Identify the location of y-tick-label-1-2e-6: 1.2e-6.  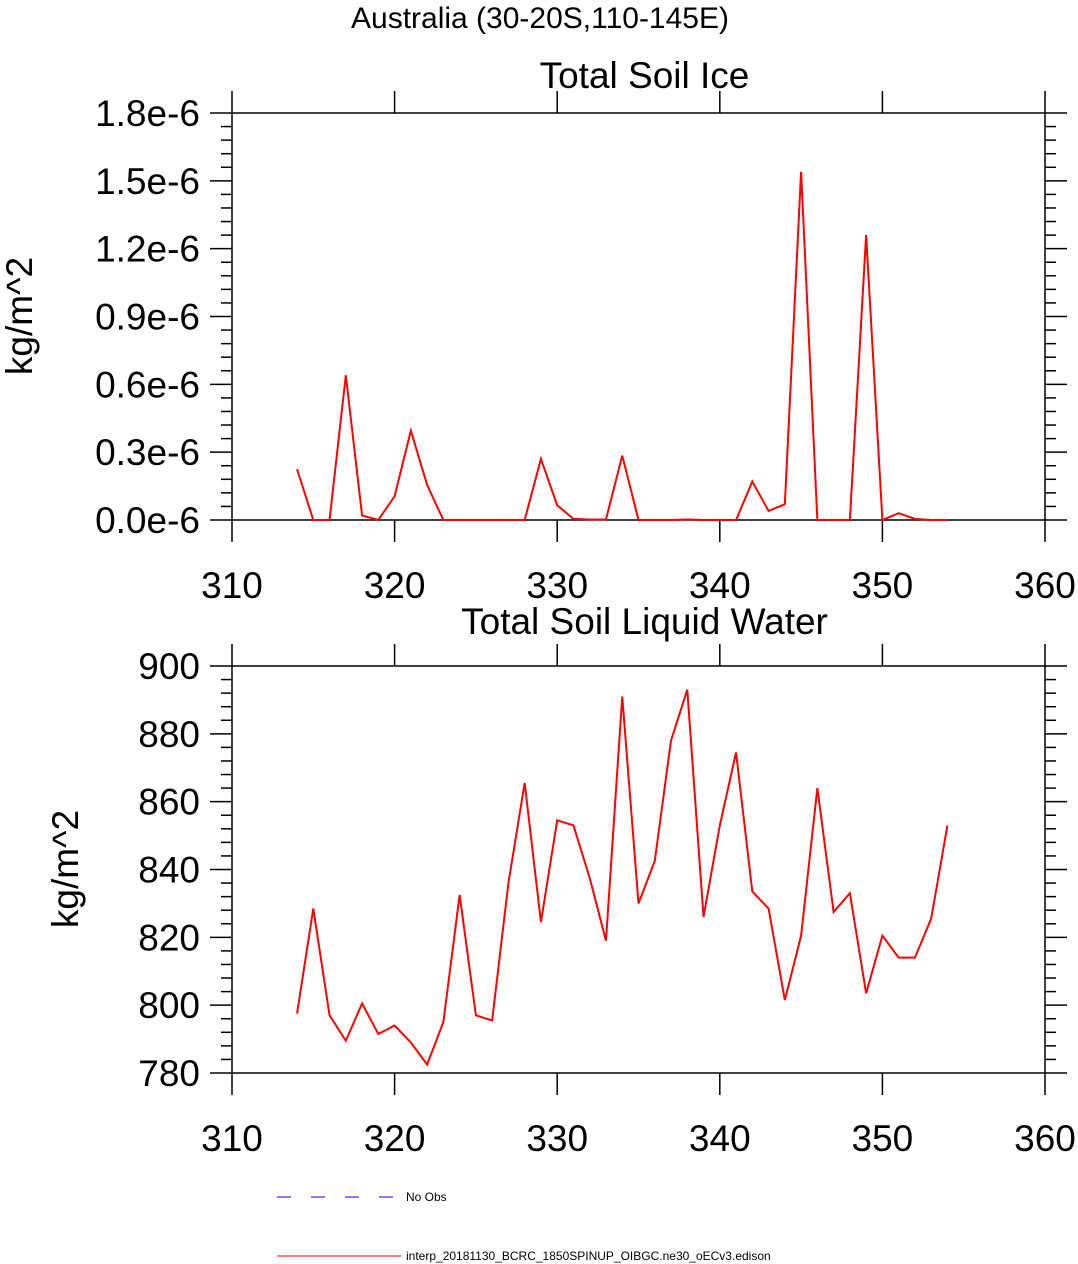
(147, 249).